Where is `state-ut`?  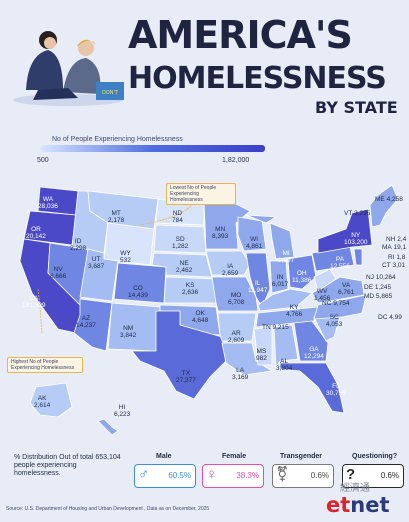
state-ut is located at coordinates (99, 275).